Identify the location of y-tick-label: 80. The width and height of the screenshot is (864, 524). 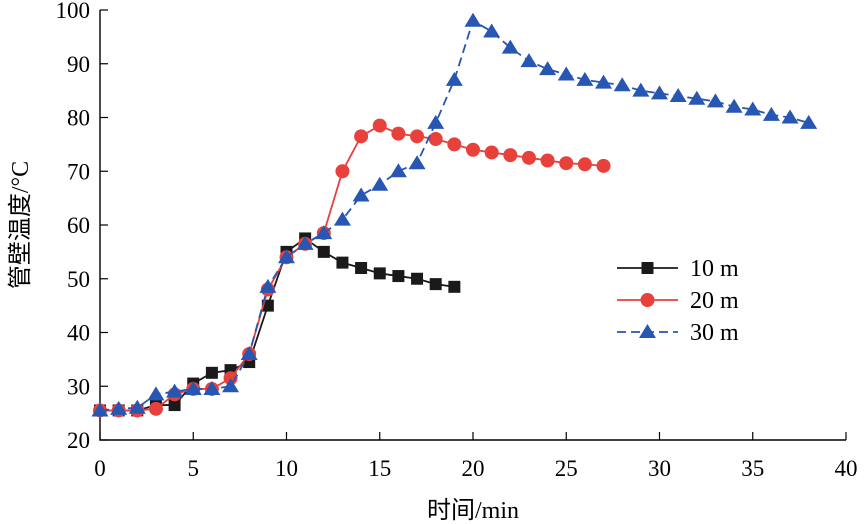
(78, 118).